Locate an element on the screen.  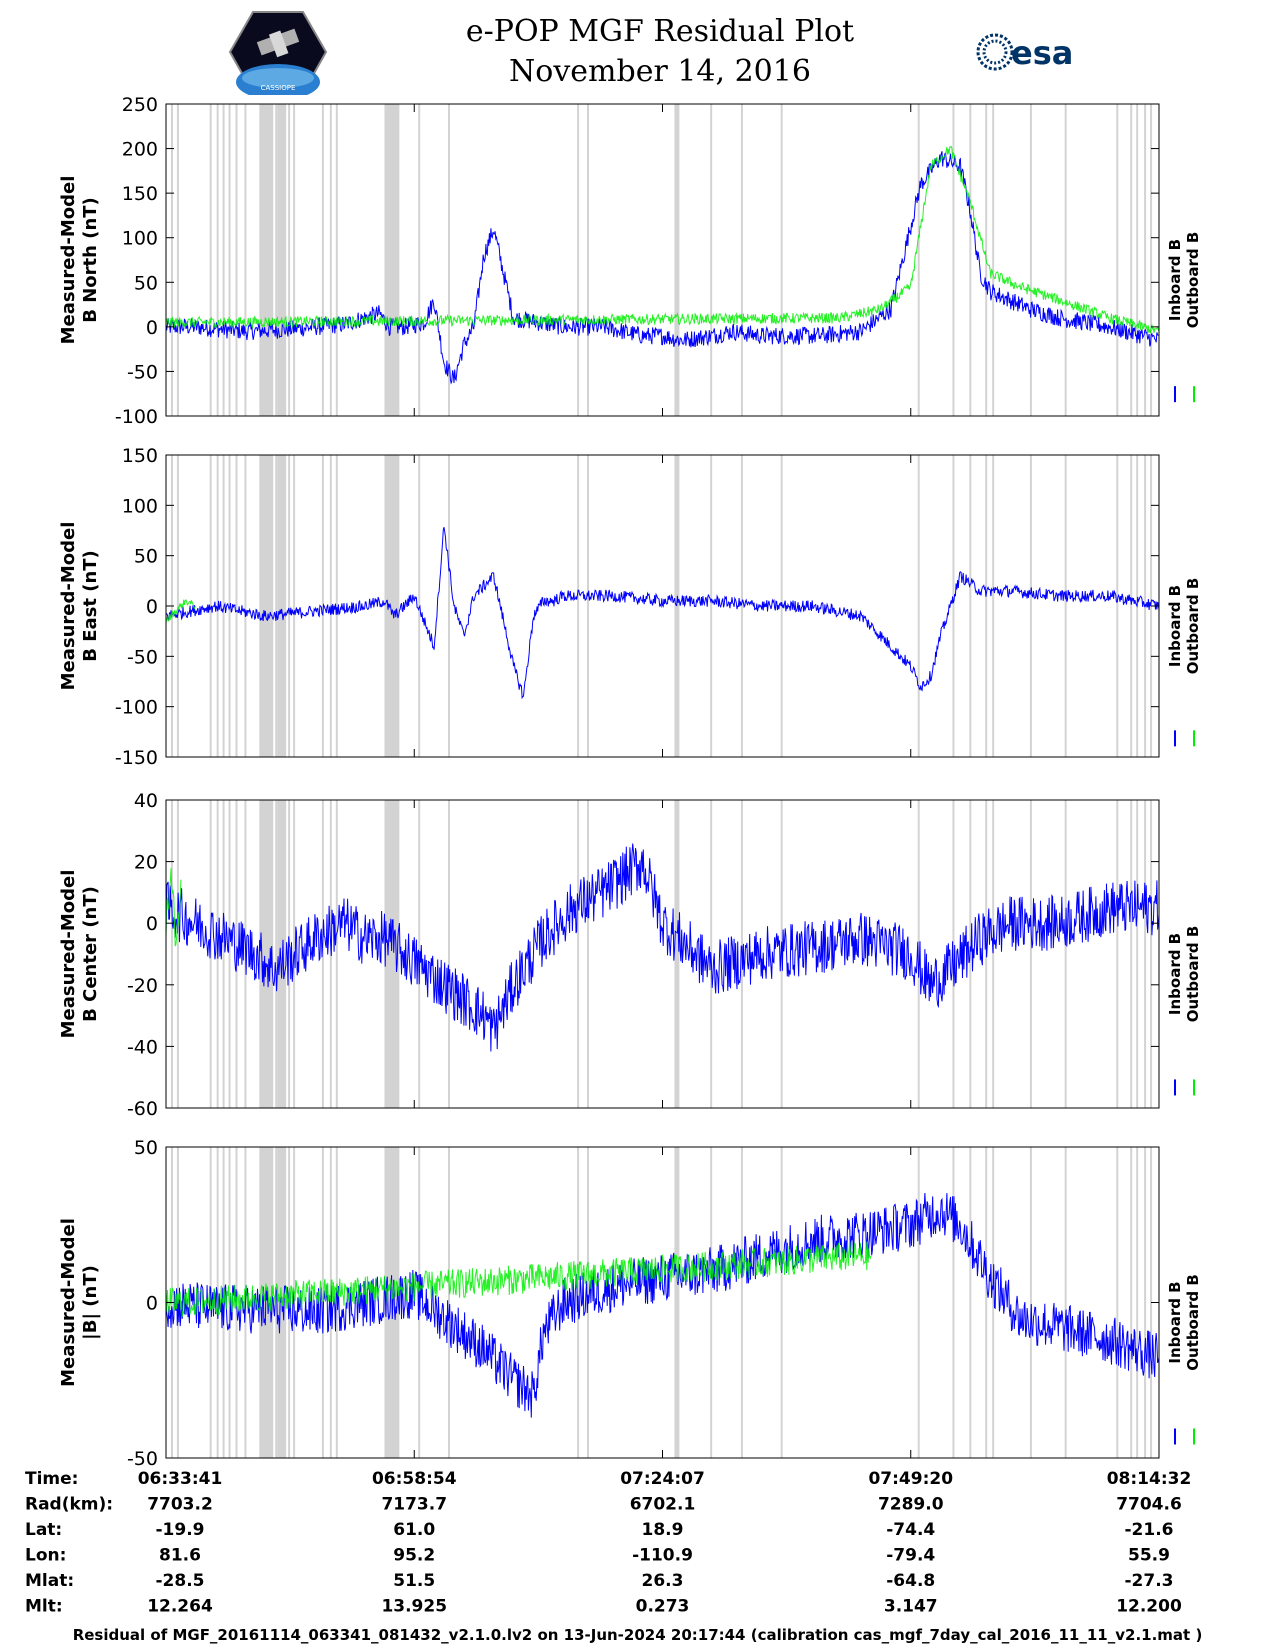
y-tick-label: -40 is located at coordinates (142, 1047).